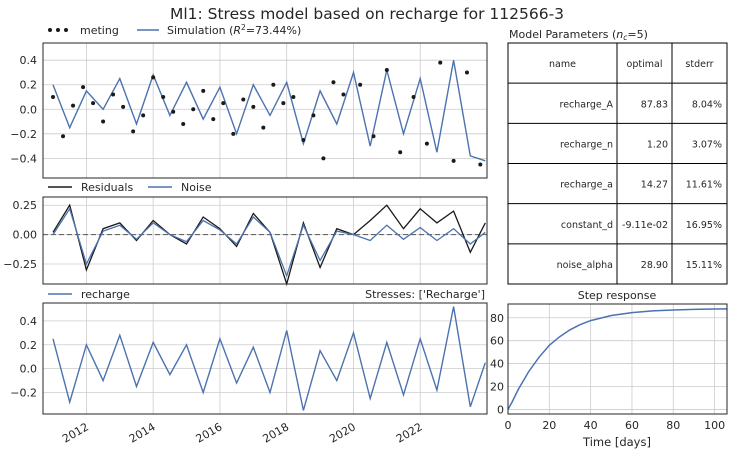 This screenshot has height=455, width=734. I want to click on table-cell: 11.61%, so click(704, 185).